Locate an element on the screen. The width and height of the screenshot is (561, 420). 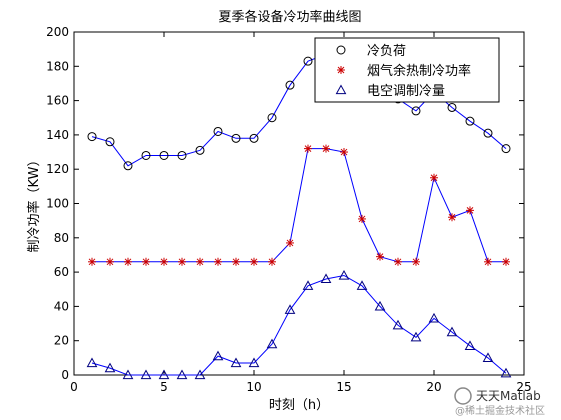
x-axis-label: 时刻（h） is located at coordinates (299, 405).